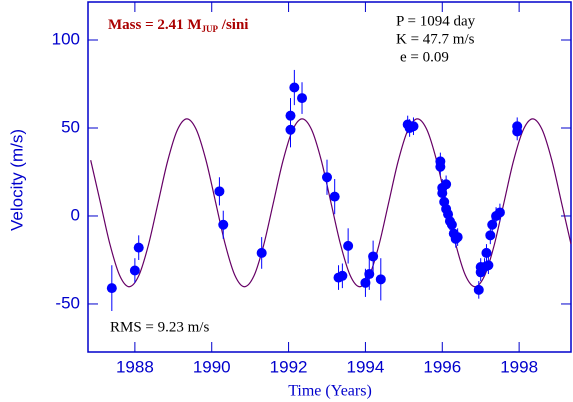 The image size is (573, 402). Describe the element at coordinates (442, 366) in the screenshot. I see `x-tick-label: 1996` at that location.